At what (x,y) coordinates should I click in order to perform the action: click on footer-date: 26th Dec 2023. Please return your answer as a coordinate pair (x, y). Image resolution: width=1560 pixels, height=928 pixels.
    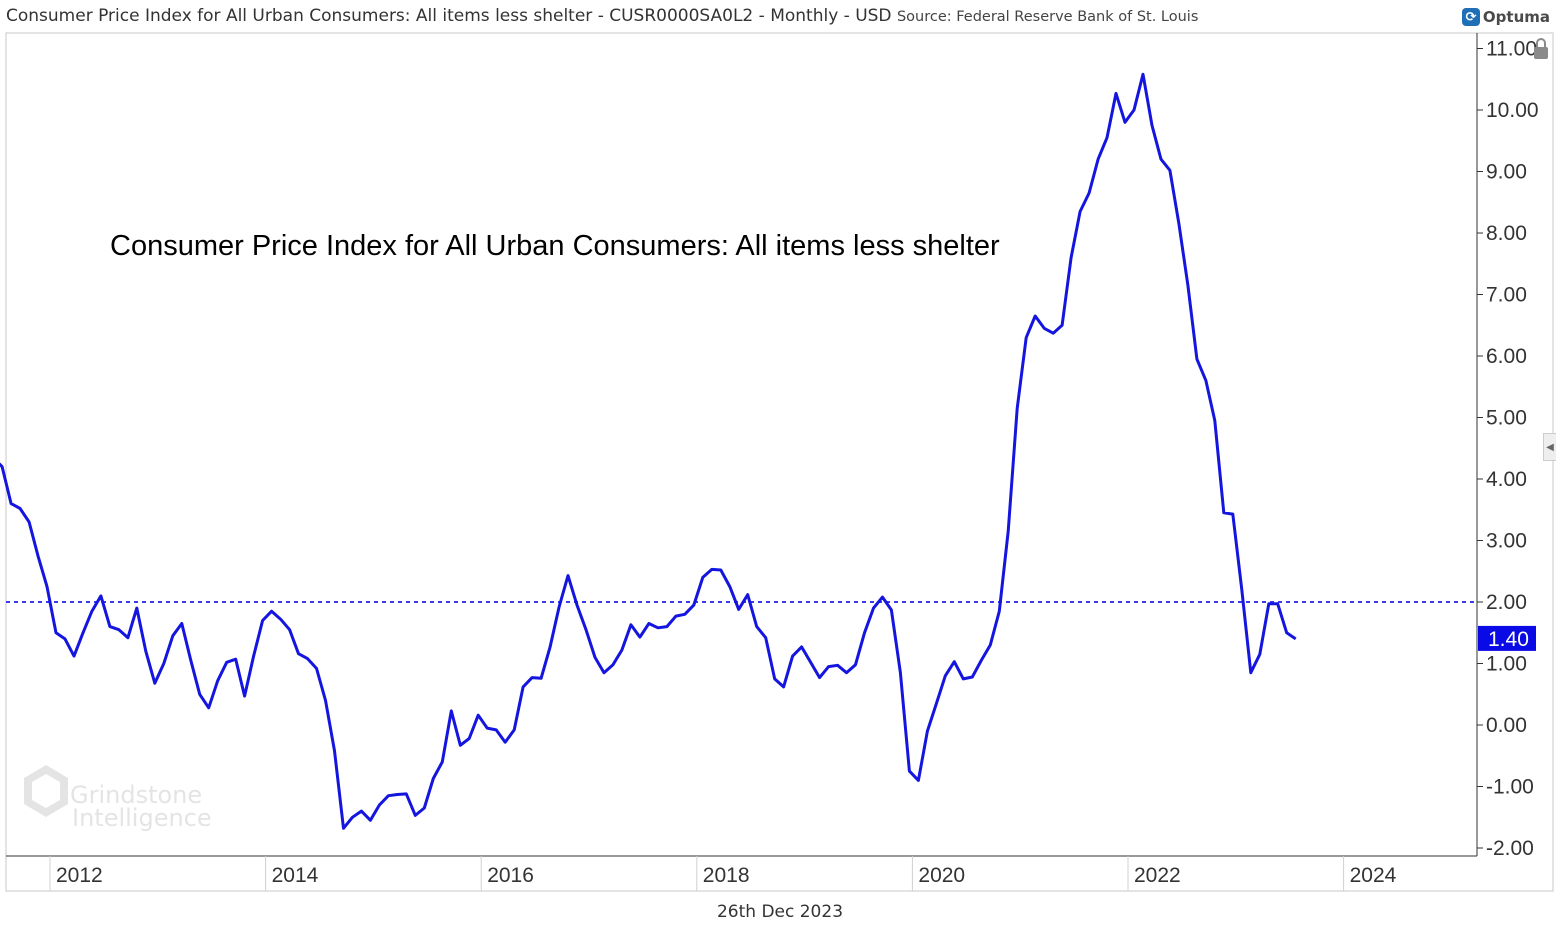
    Looking at the image, I should click on (780, 912).